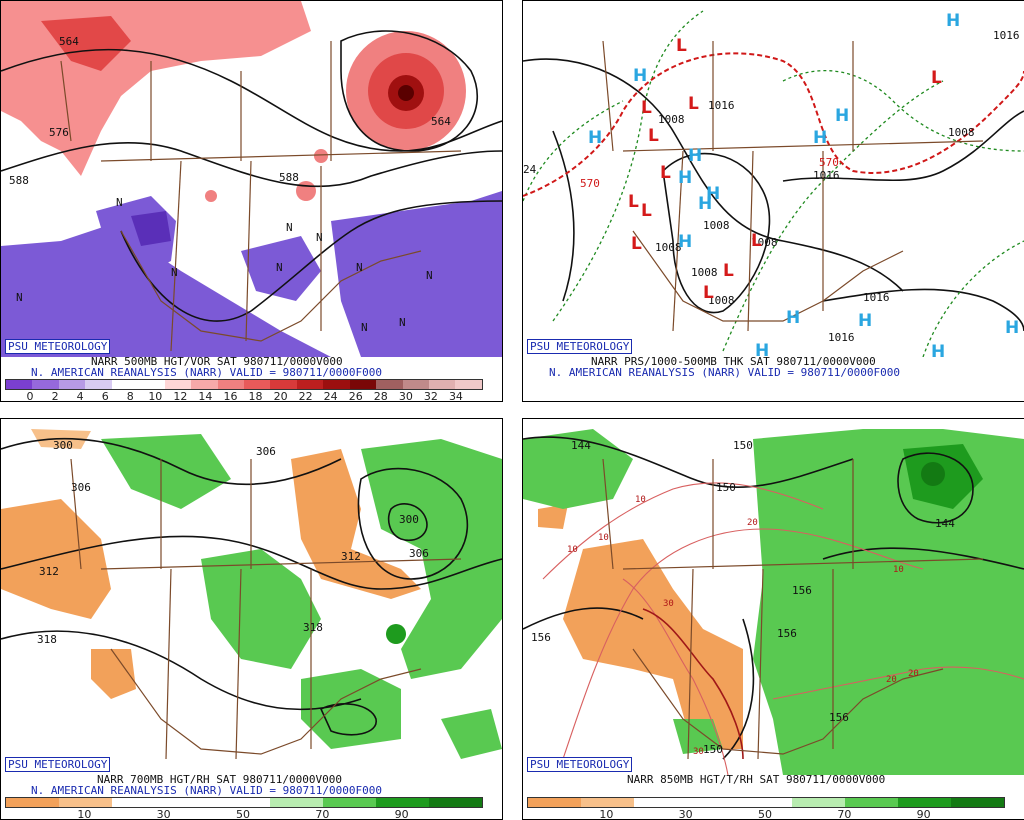 This screenshot has height=820, width=1024. Describe the element at coordinates (441, 121) in the screenshot. I see `contour-label: 564` at that location.